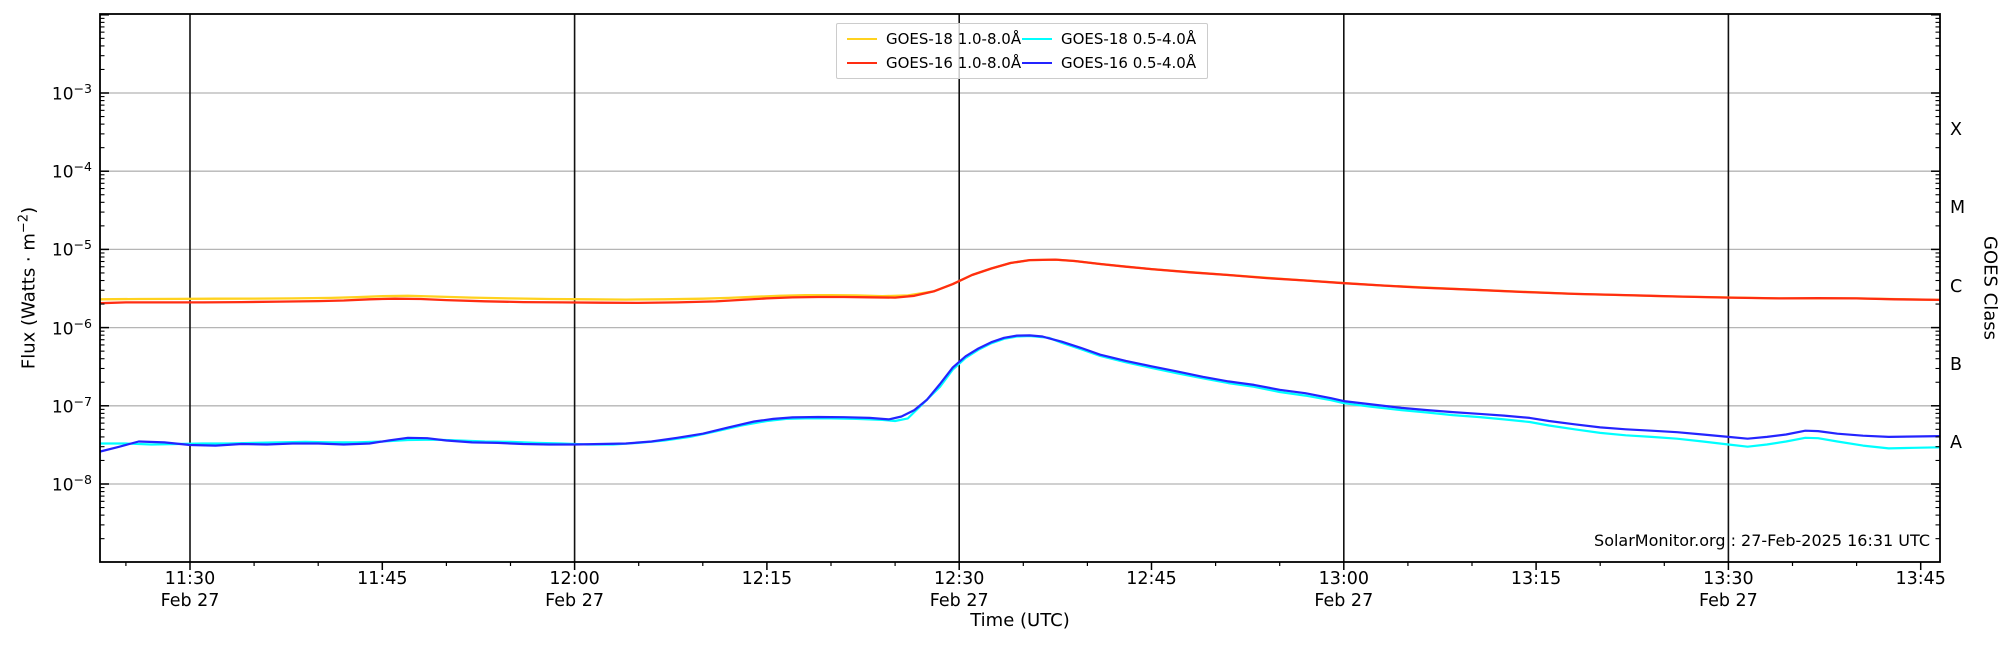 Image resolution: width=2000 pixels, height=650 pixels. Describe the element at coordinates (1958, 208) in the screenshot. I see `goes-class-label-M: M` at that location.